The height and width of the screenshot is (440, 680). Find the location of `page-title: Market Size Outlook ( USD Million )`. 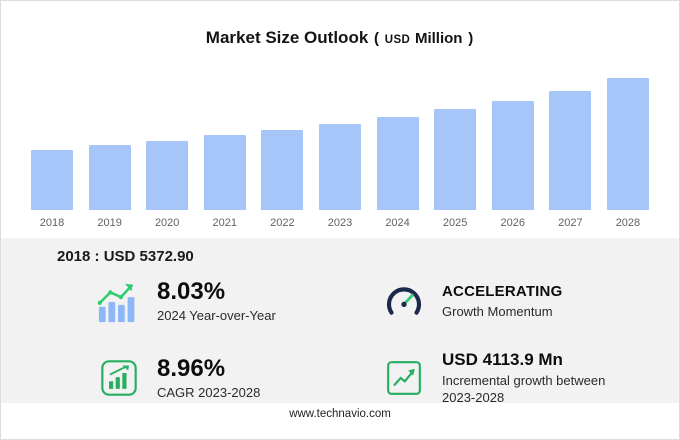

page-title: Market Size Outlook ( USD Million ) is located at coordinates (340, 39).